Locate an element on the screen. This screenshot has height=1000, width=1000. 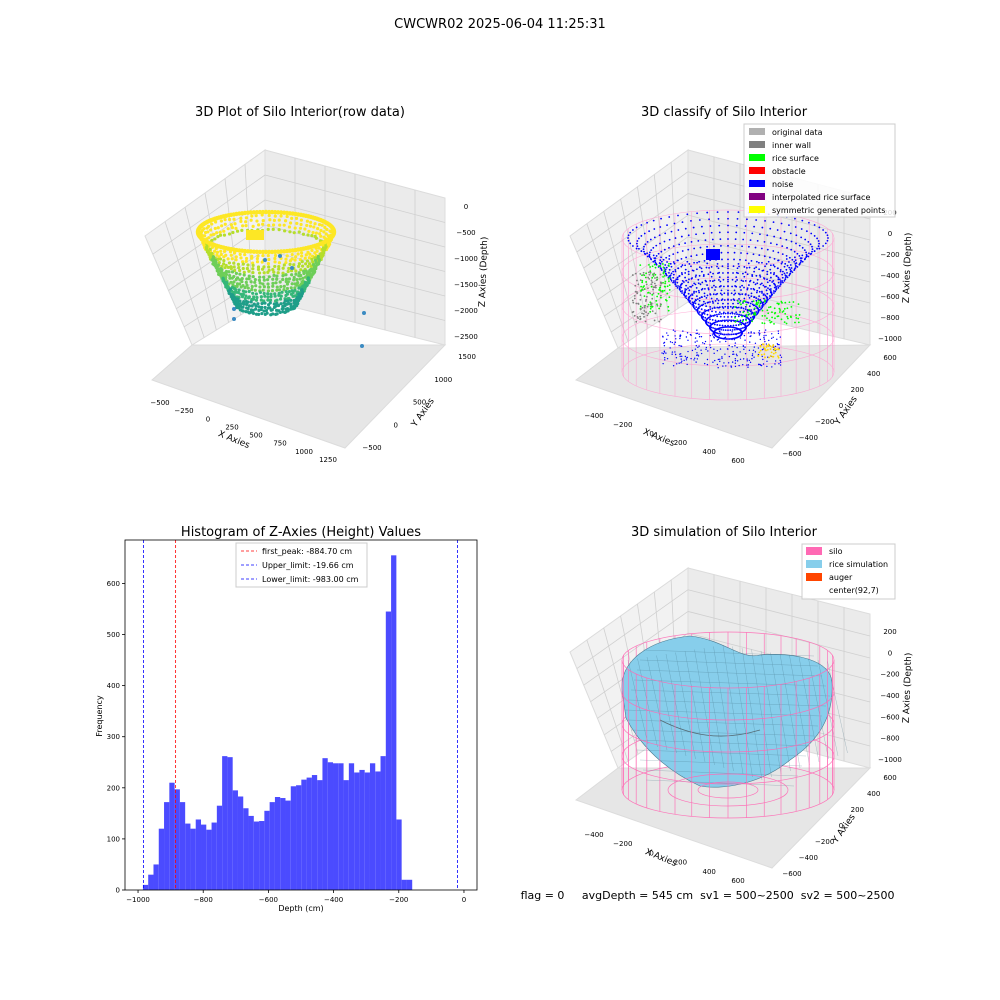
raw-z-tick-label: −2500 is located at coordinates (466, 337).